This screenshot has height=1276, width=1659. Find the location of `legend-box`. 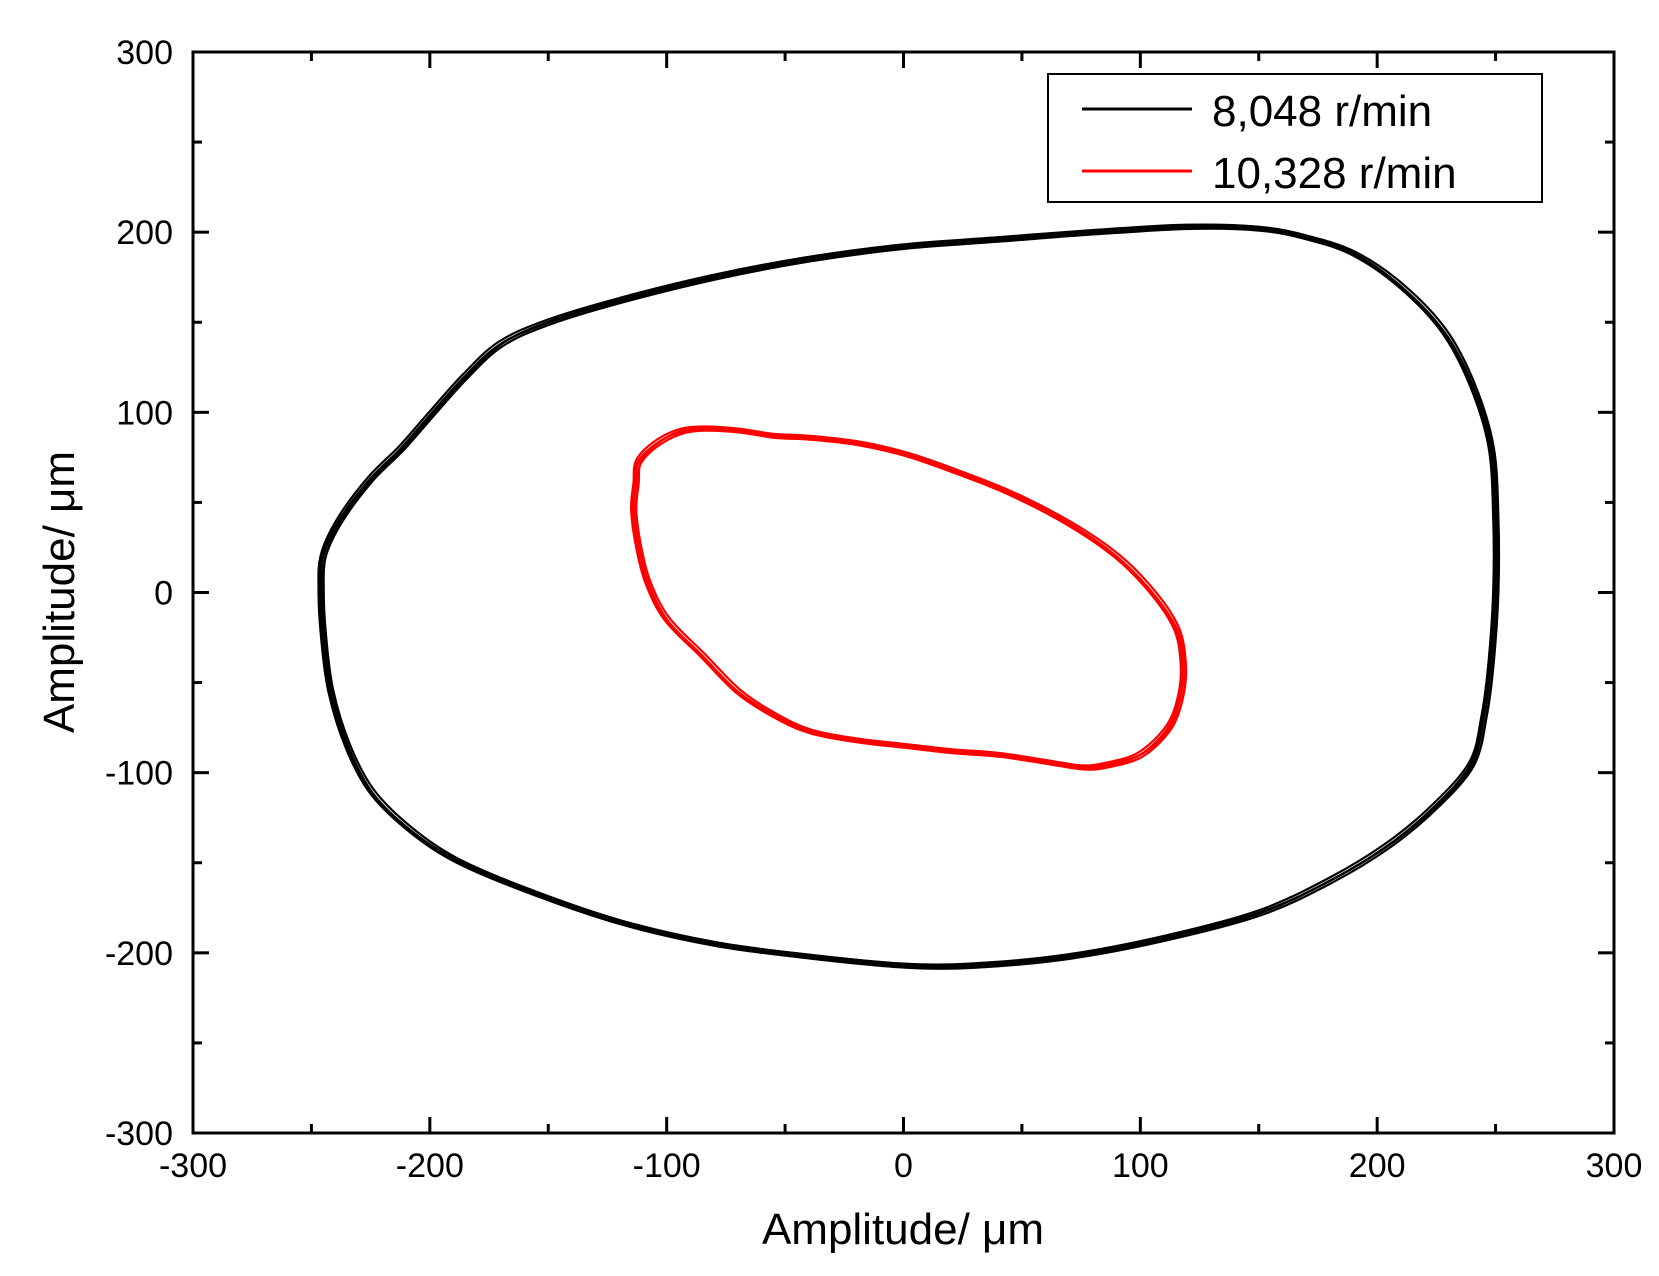

legend-box is located at coordinates (1295, 138).